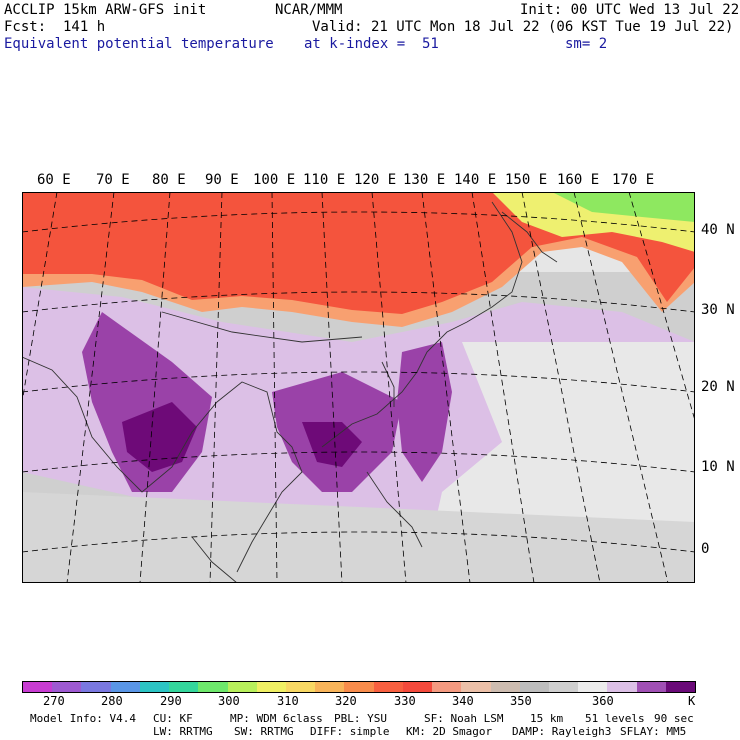 Image resolution: width=740 pixels, height=740 pixels. I want to click on lon-label: 70 E, so click(113, 180).